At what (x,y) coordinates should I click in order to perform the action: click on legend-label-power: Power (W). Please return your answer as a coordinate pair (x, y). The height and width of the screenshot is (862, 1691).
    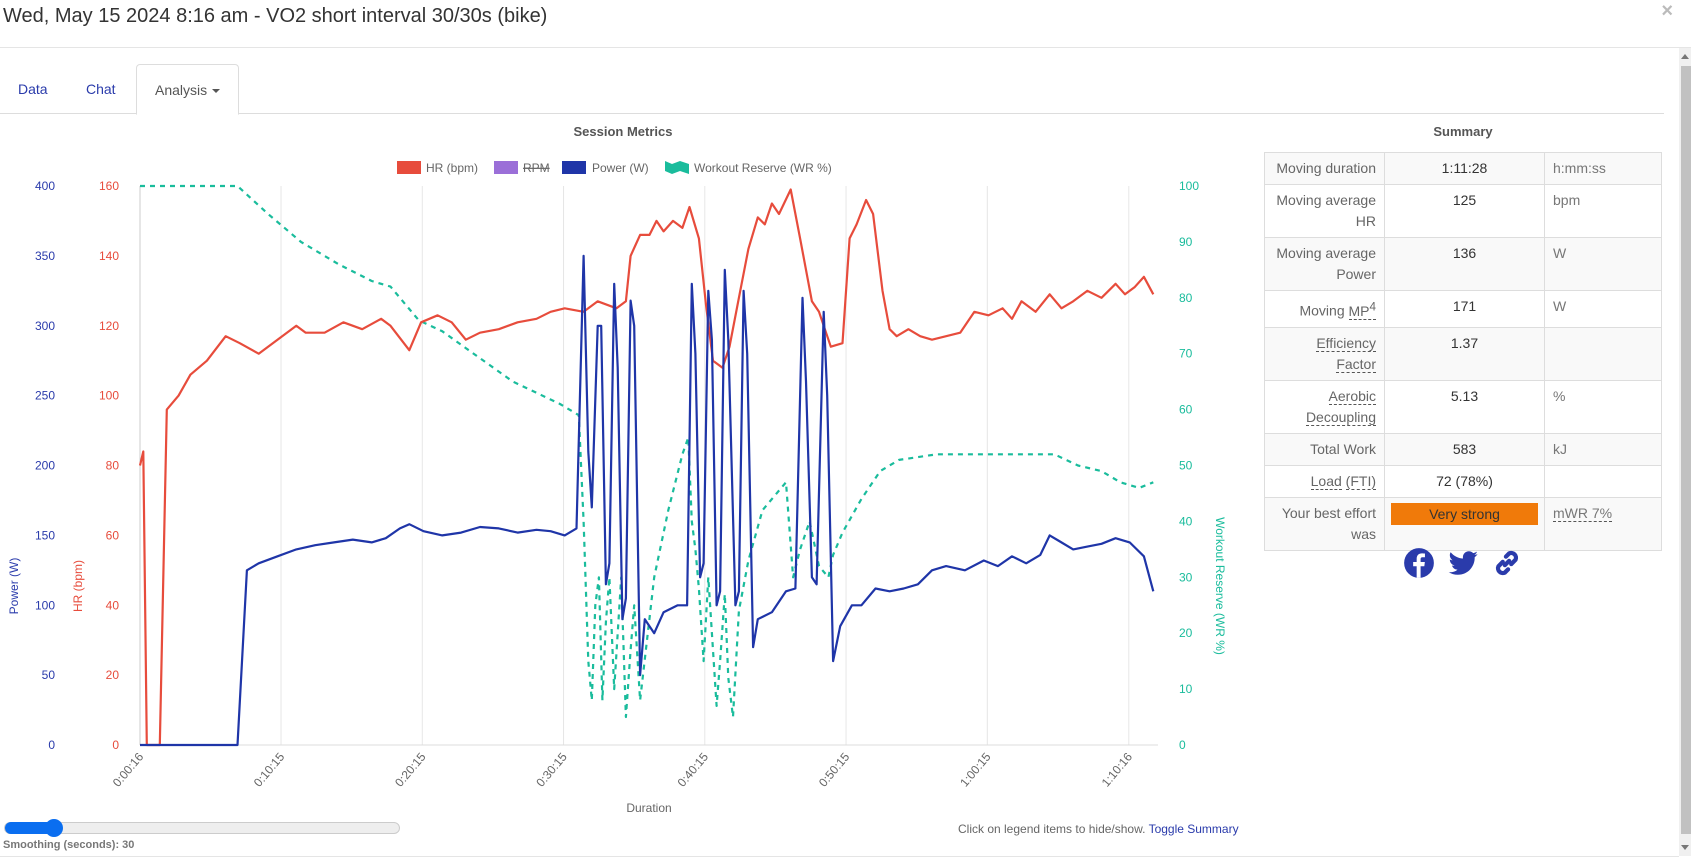
    Looking at the image, I should click on (620, 168).